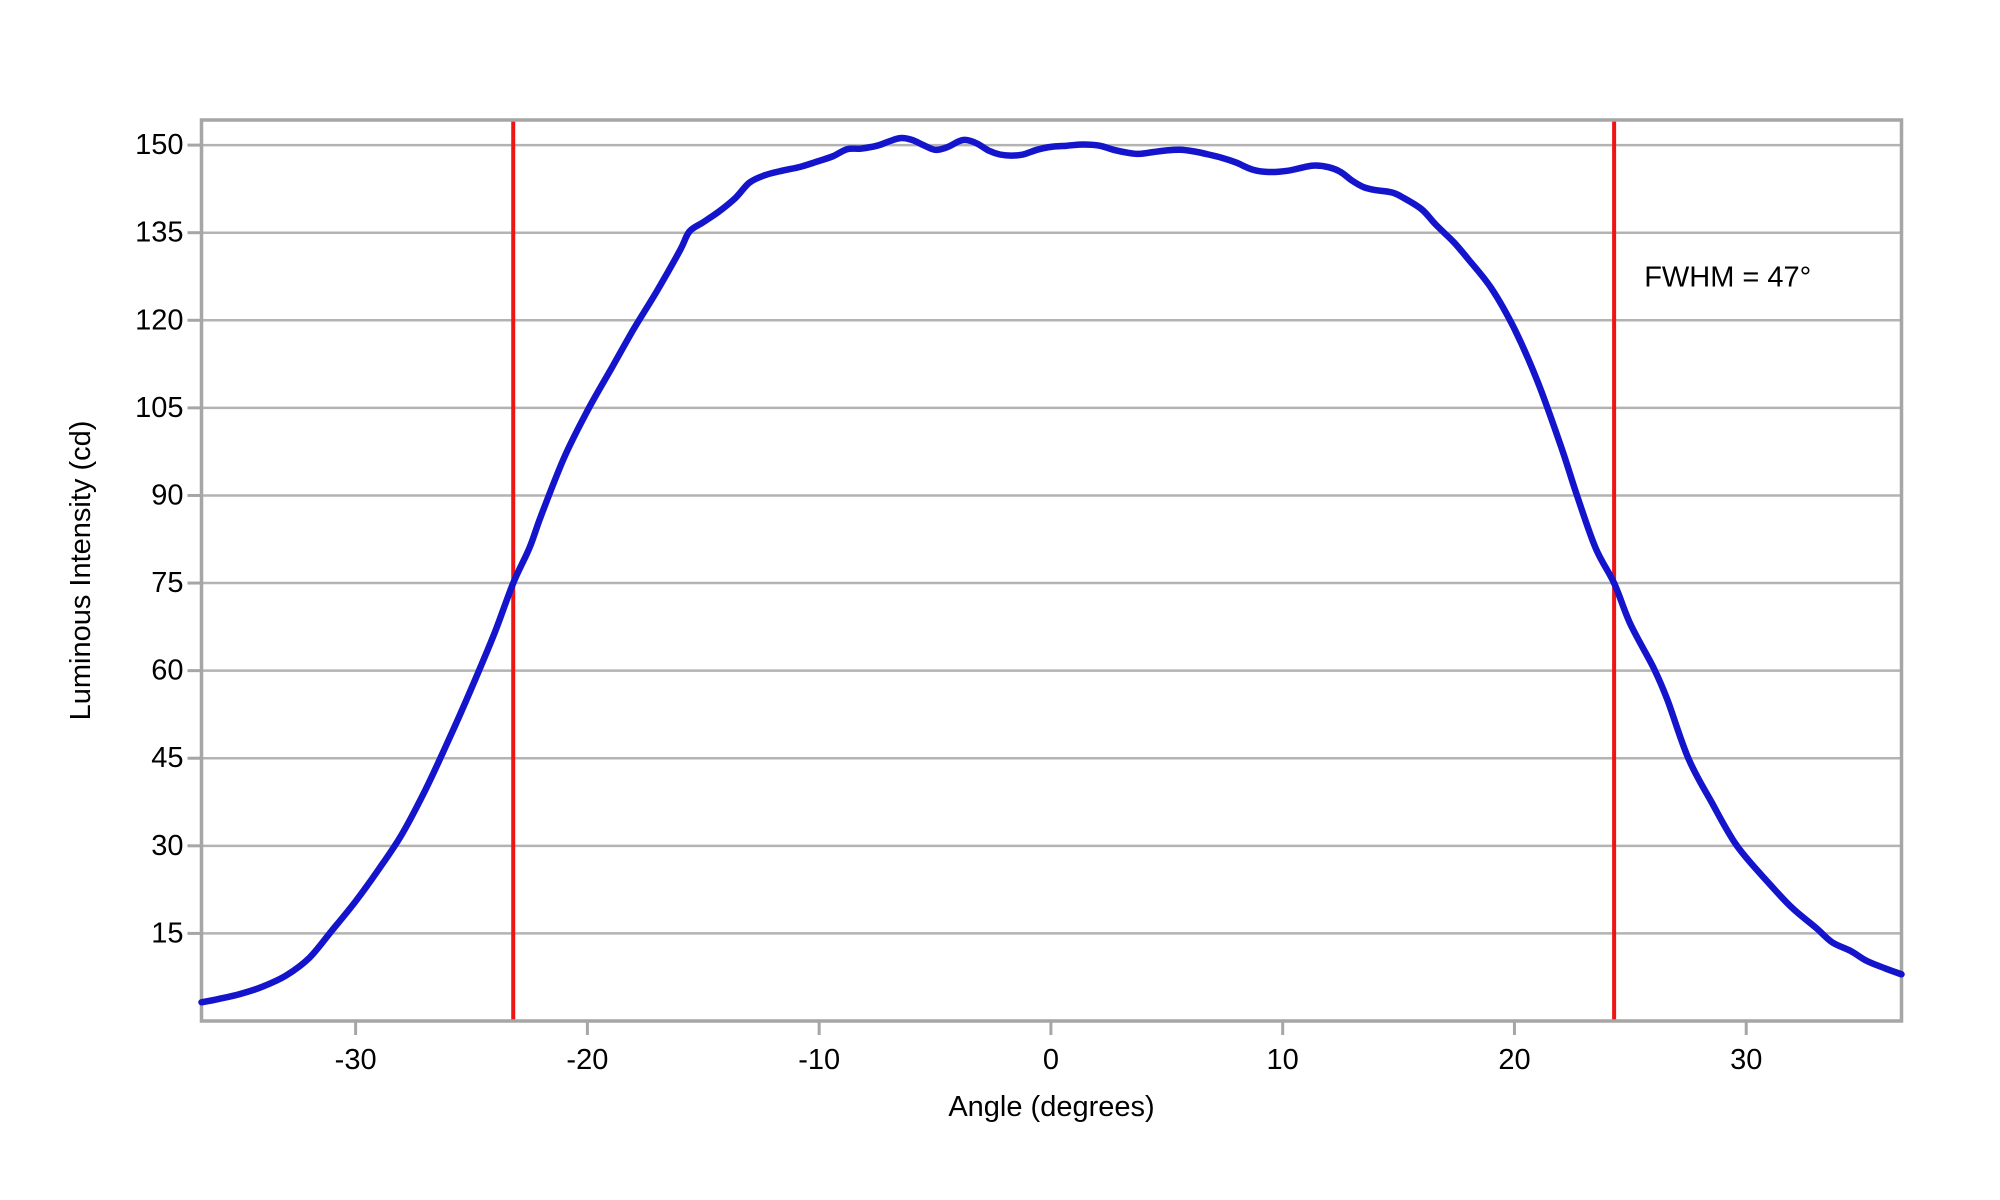  I want to click on y-tick-label-60: 60, so click(167, 671).